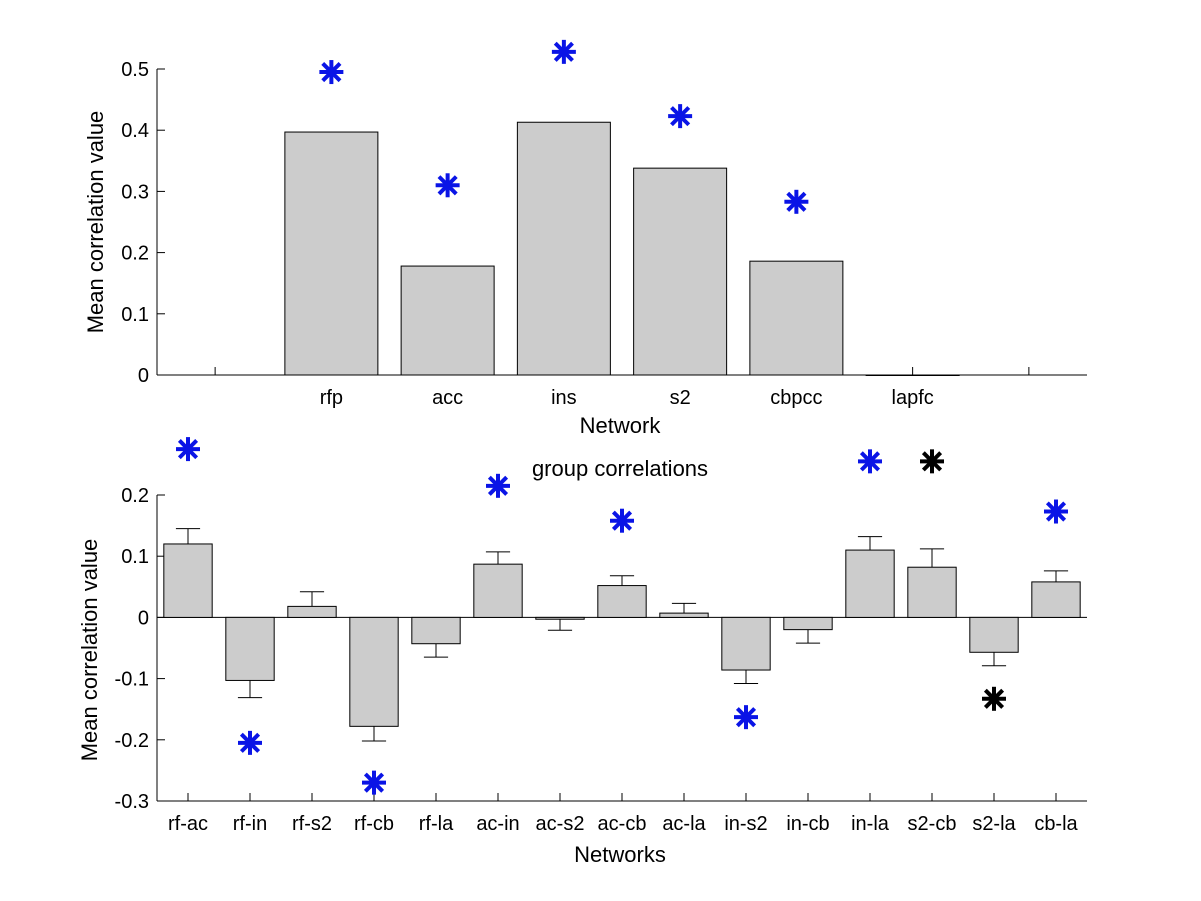 The height and width of the screenshot is (901, 1201). Describe the element at coordinates (132, 741) in the screenshot. I see `bottom-ytick-label: -0.2` at that location.